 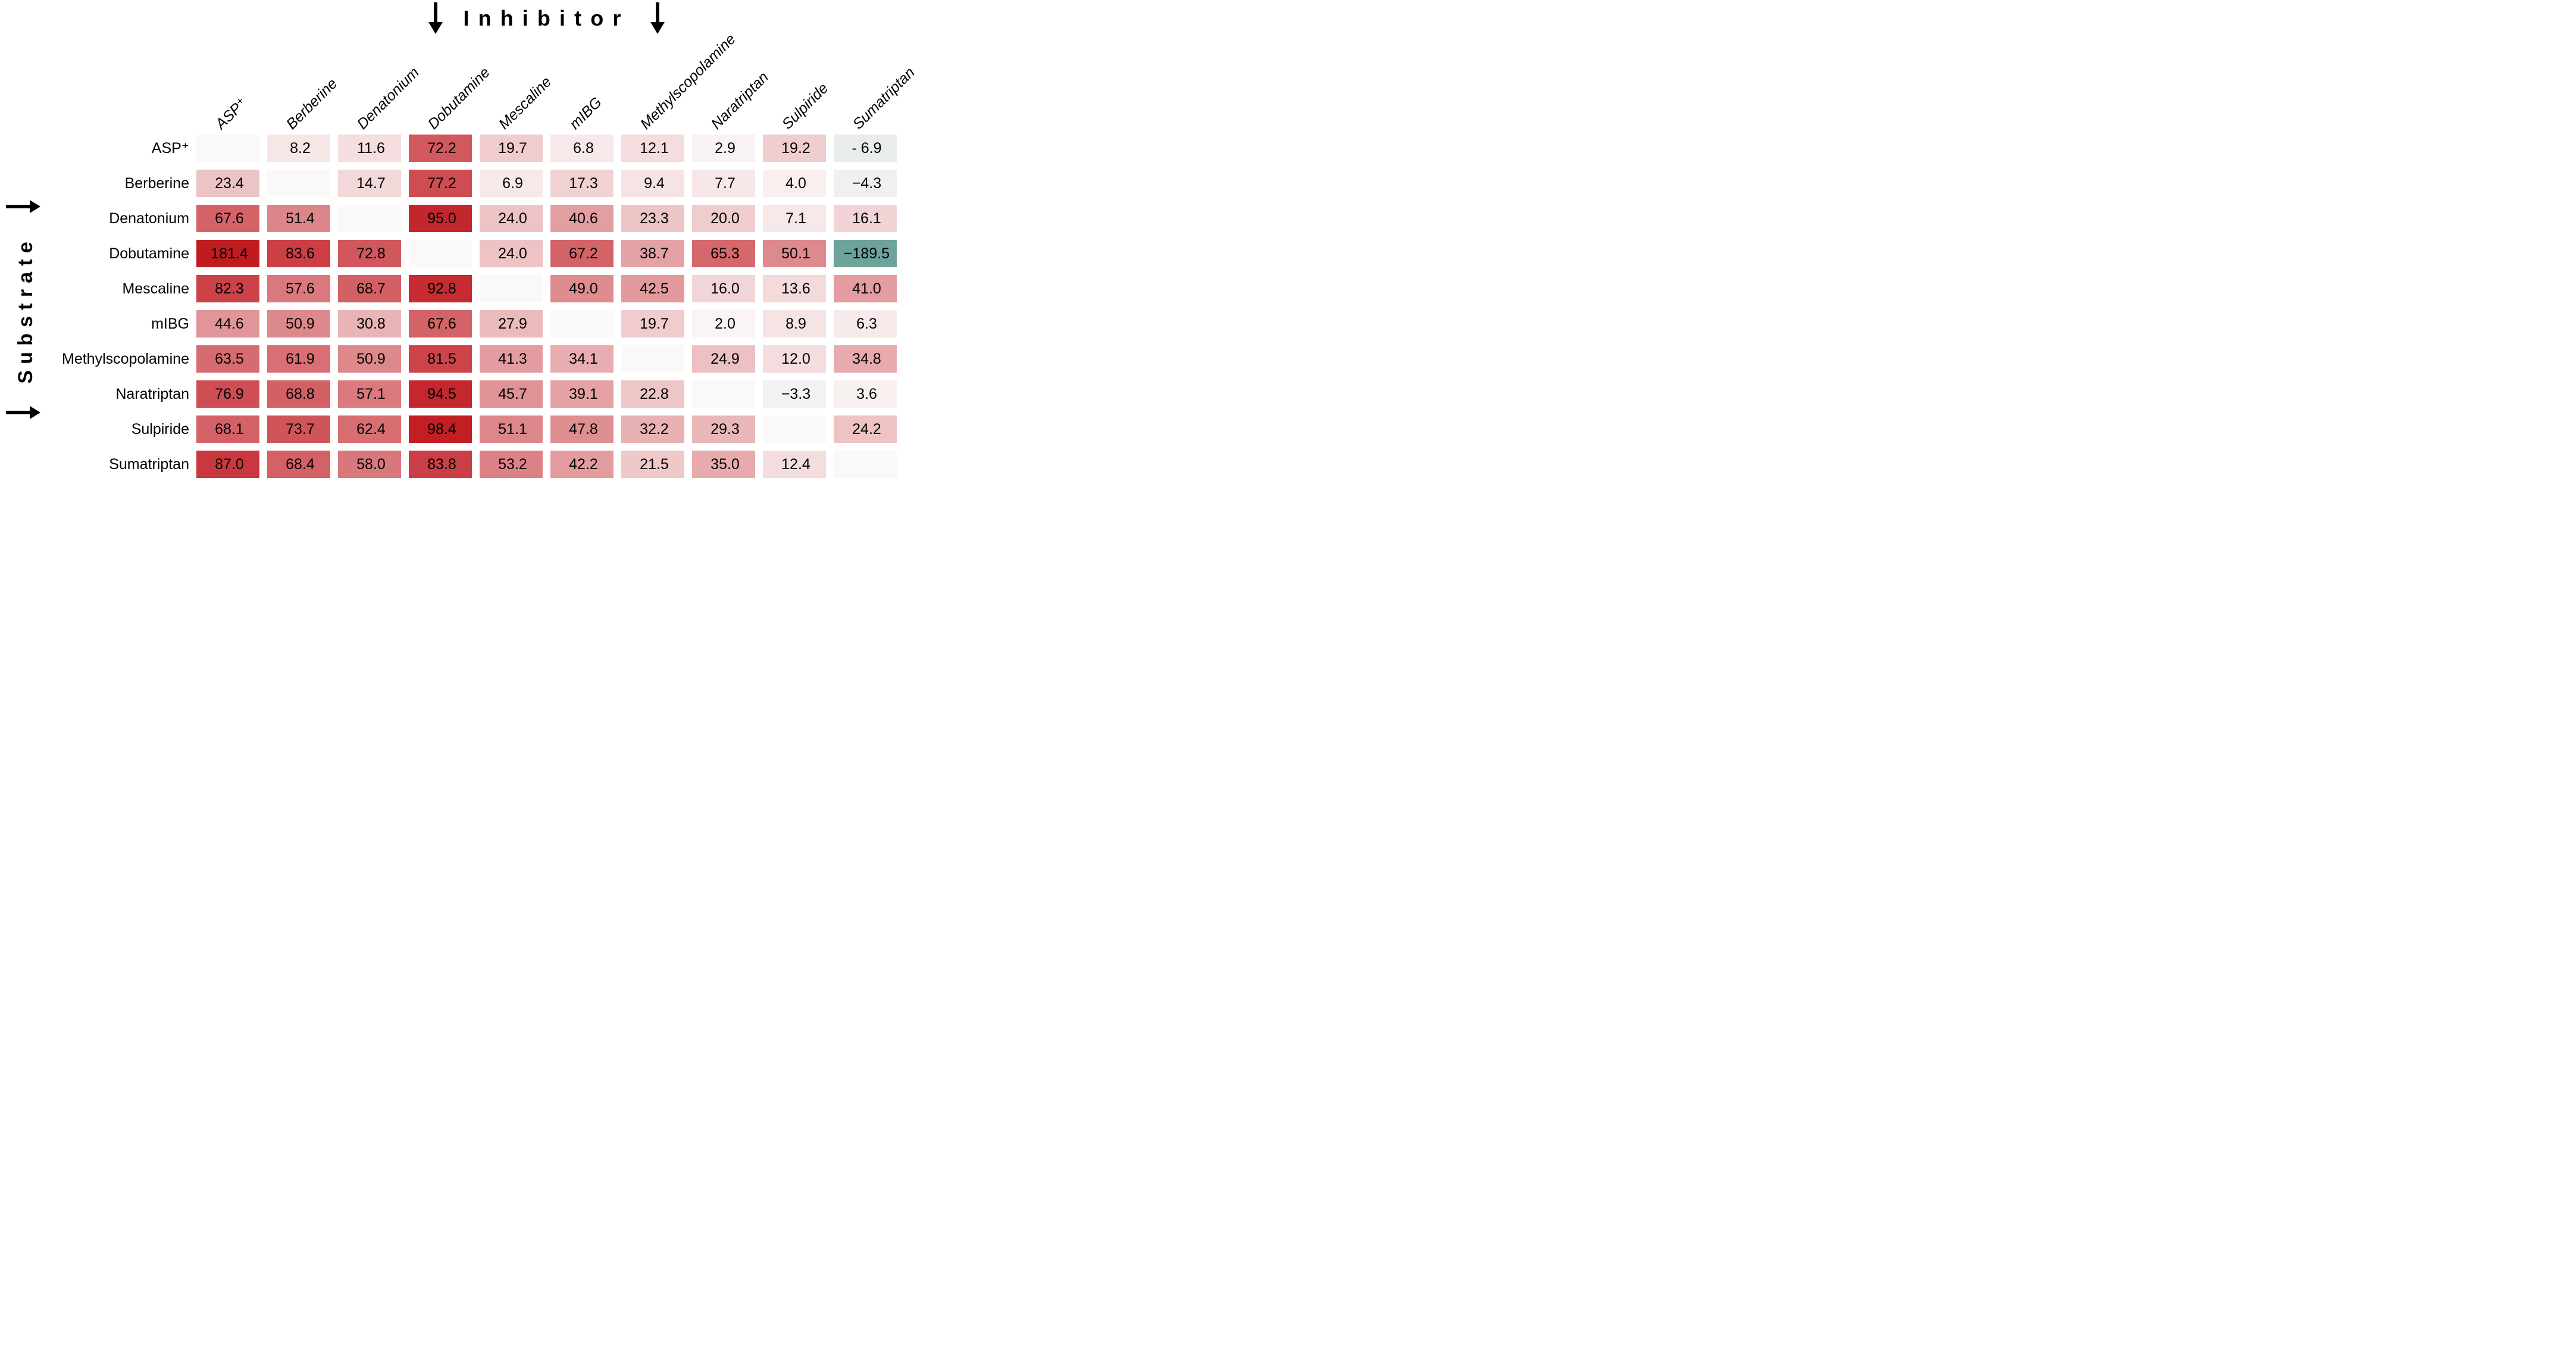 I want to click on heatmap-cell: 57.1, so click(x=369, y=394).